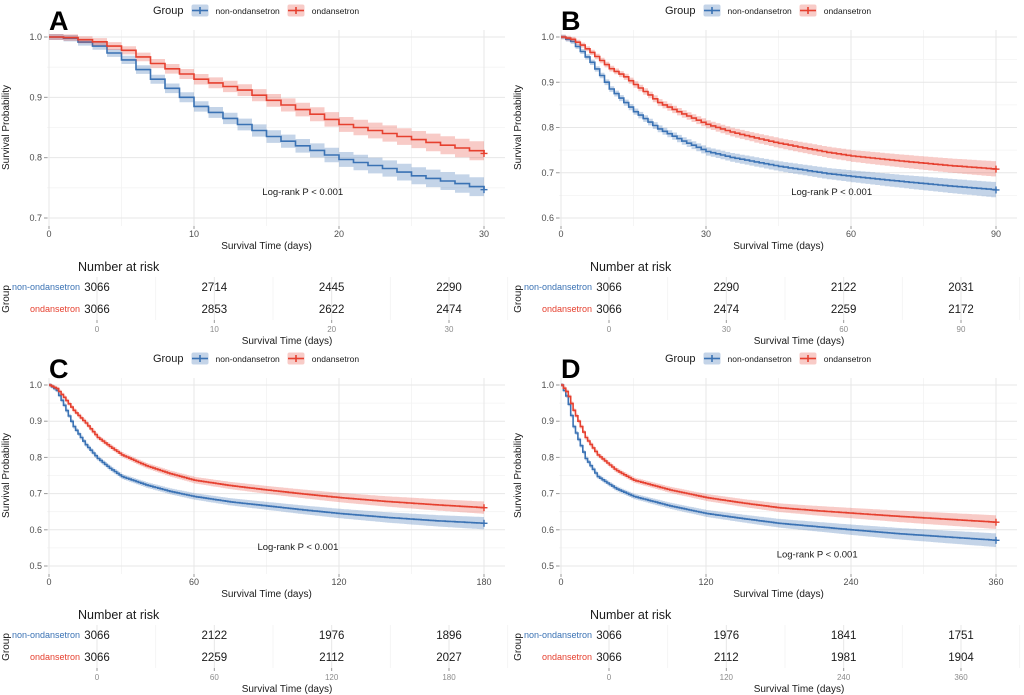  I want to click on x-tick-label: 90, so click(996, 234).